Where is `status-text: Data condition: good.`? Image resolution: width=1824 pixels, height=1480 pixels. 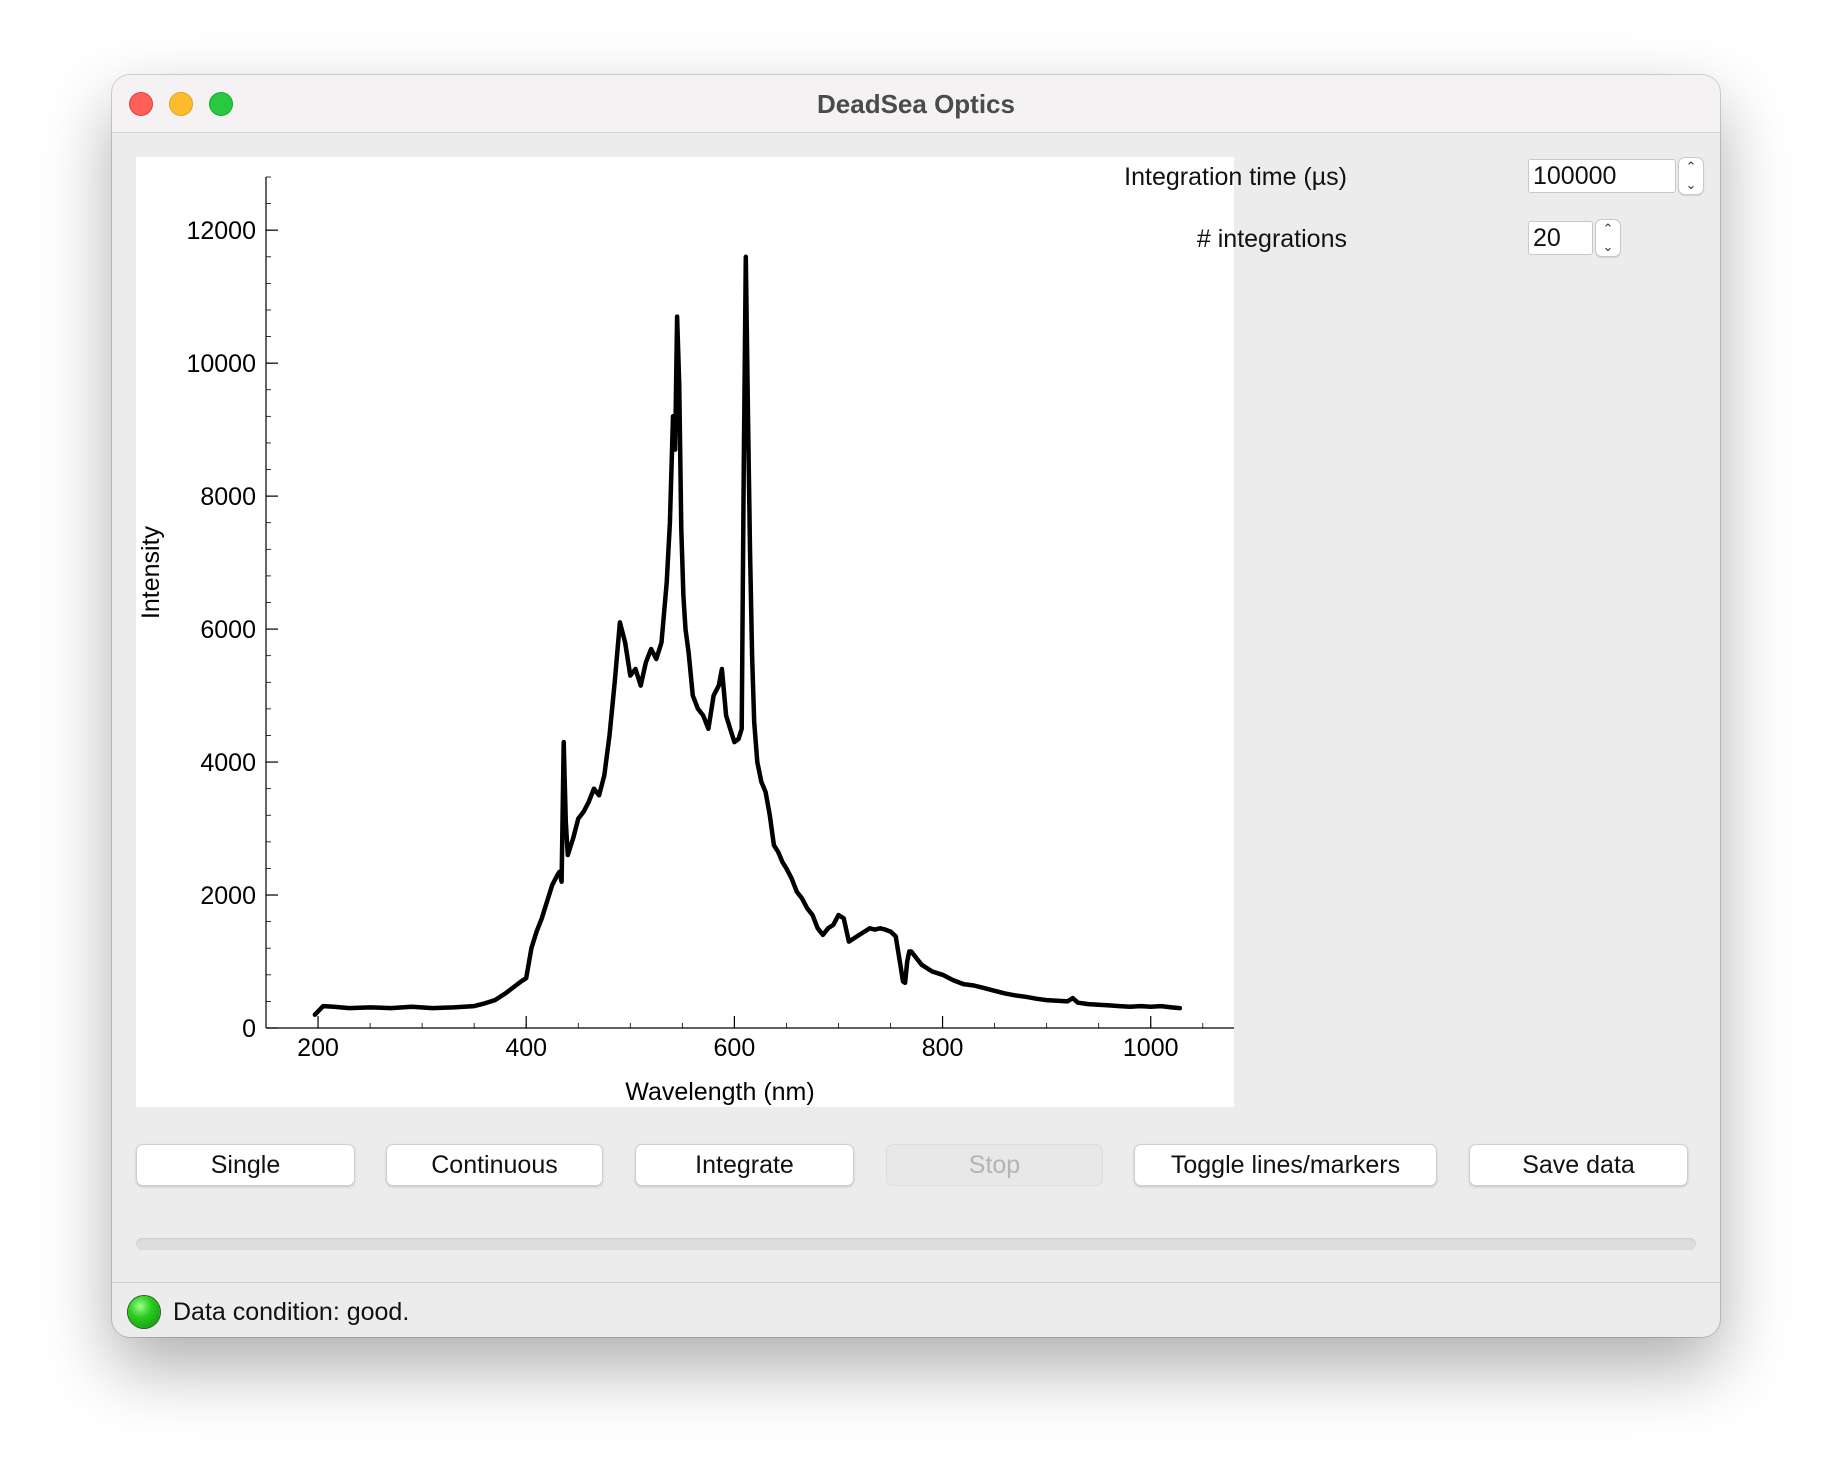
status-text: Data condition: good. is located at coordinates (291, 1312).